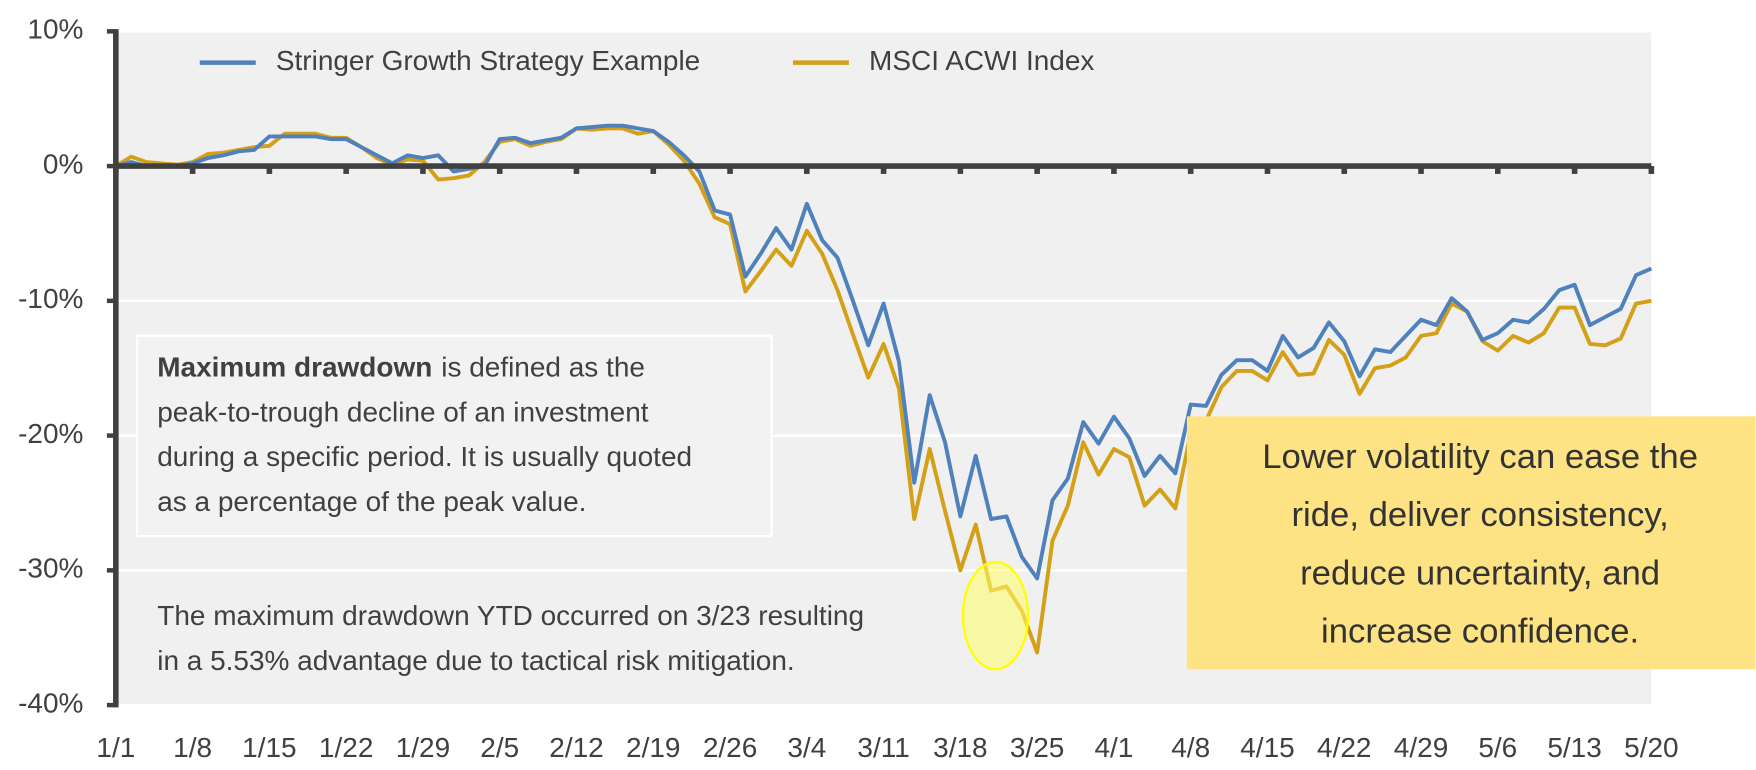 The height and width of the screenshot is (770, 1756). What do you see at coordinates (1480, 632) in the screenshot?
I see `callout-line: increase confidence.` at bounding box center [1480, 632].